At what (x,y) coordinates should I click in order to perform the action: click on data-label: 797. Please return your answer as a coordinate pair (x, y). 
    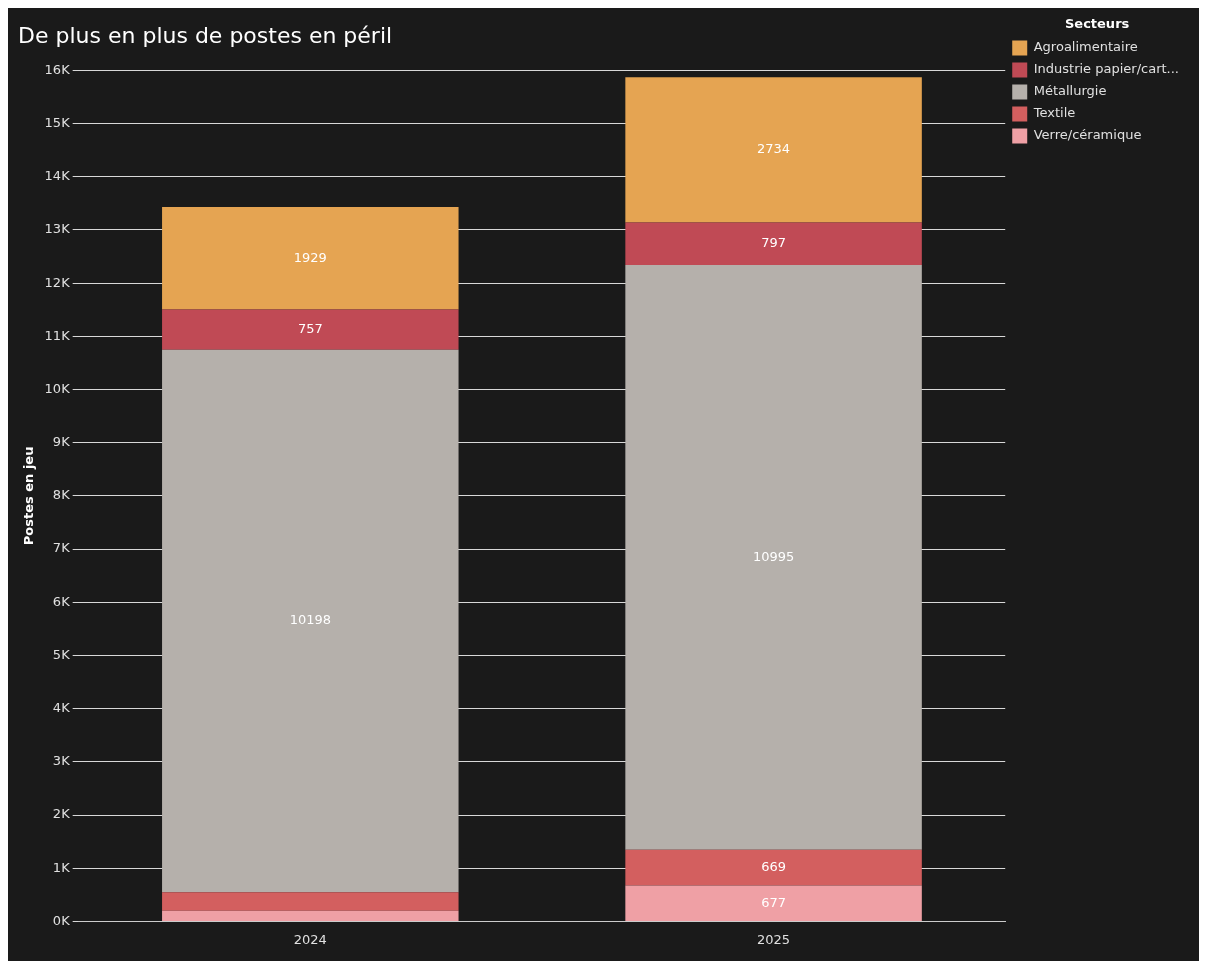
    Looking at the image, I should click on (773, 243).